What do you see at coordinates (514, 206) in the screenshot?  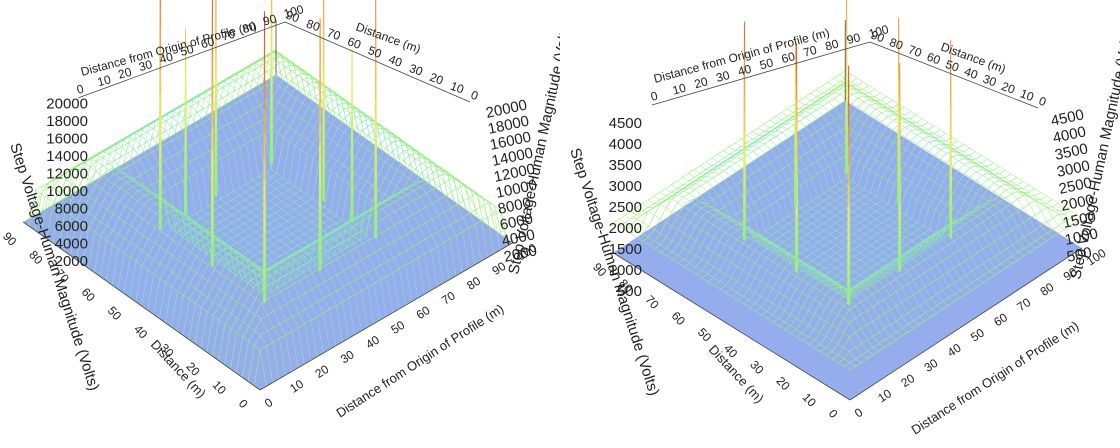 I see `z-tick-label-right: 8000` at bounding box center [514, 206].